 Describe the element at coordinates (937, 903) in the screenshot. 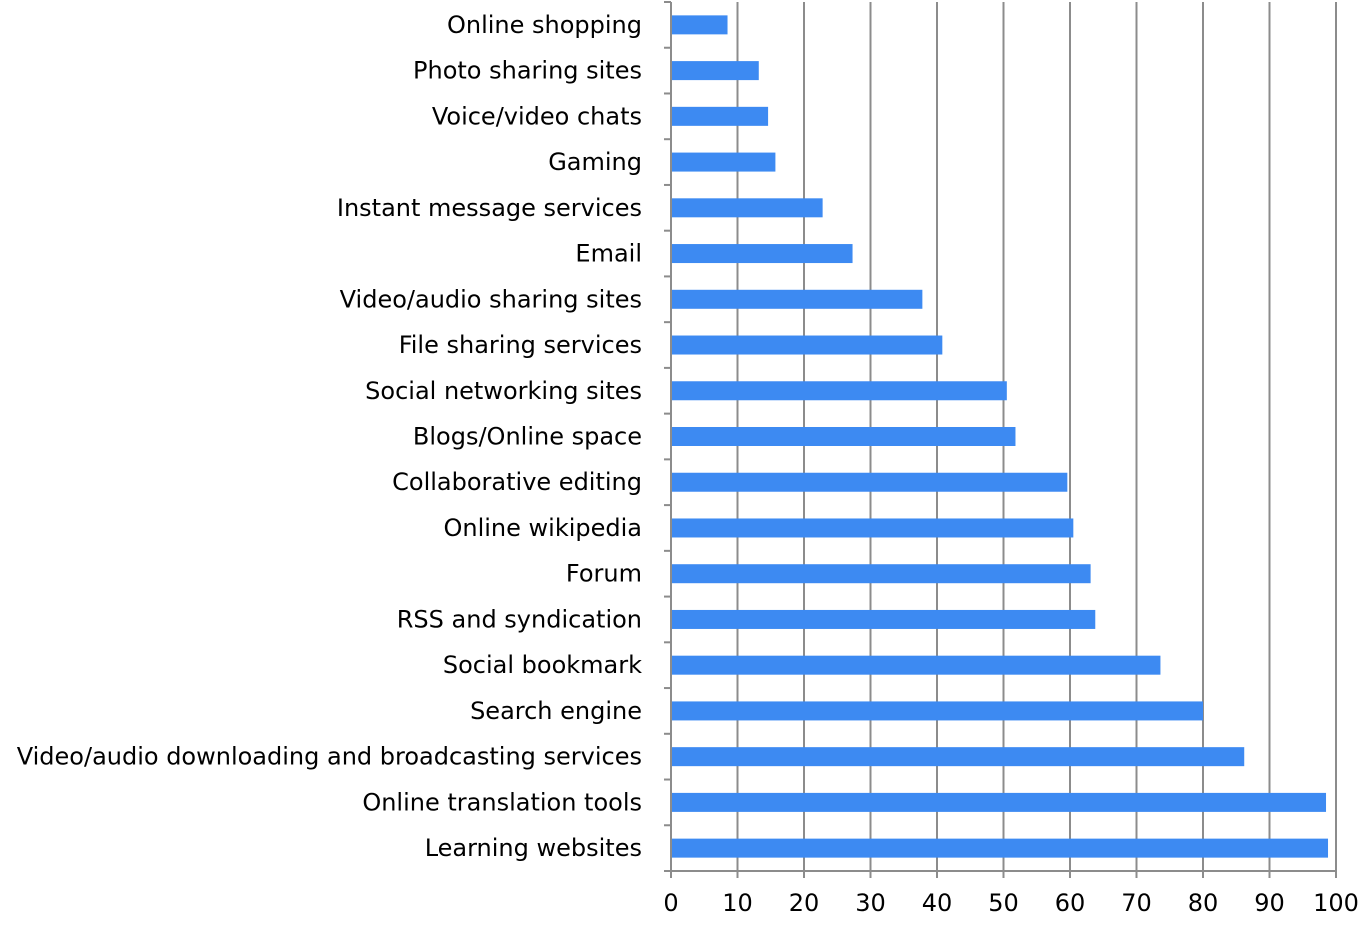

I see `x-tick-label-40: 40` at that location.